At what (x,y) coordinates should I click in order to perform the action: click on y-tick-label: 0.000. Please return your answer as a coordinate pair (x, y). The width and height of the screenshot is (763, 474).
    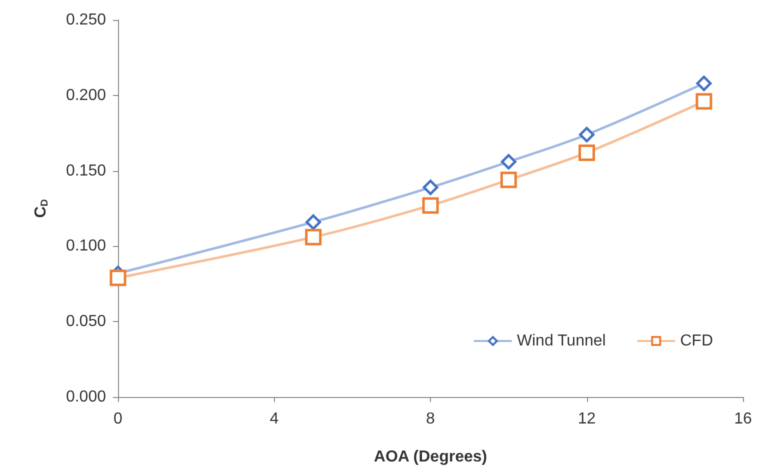
    Looking at the image, I should click on (86, 397).